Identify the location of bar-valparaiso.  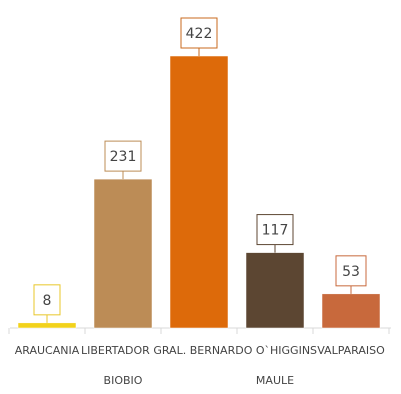
(351, 311).